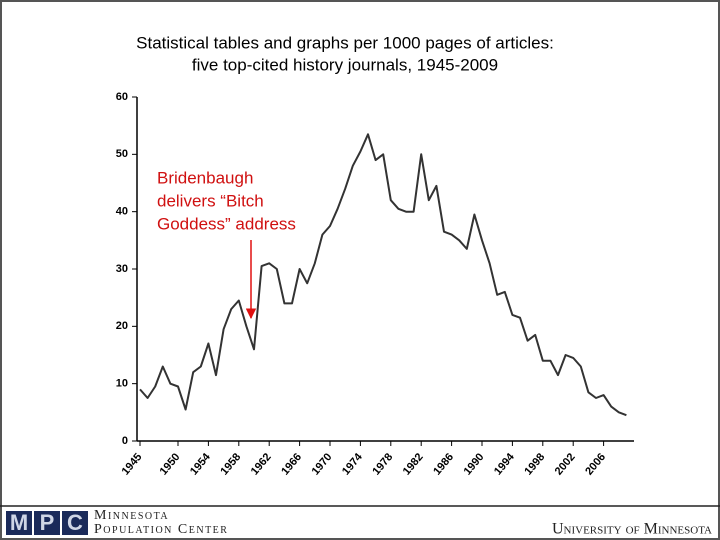  Describe the element at coordinates (226, 223) in the screenshot. I see `annotation-line: Goddess” address` at that location.